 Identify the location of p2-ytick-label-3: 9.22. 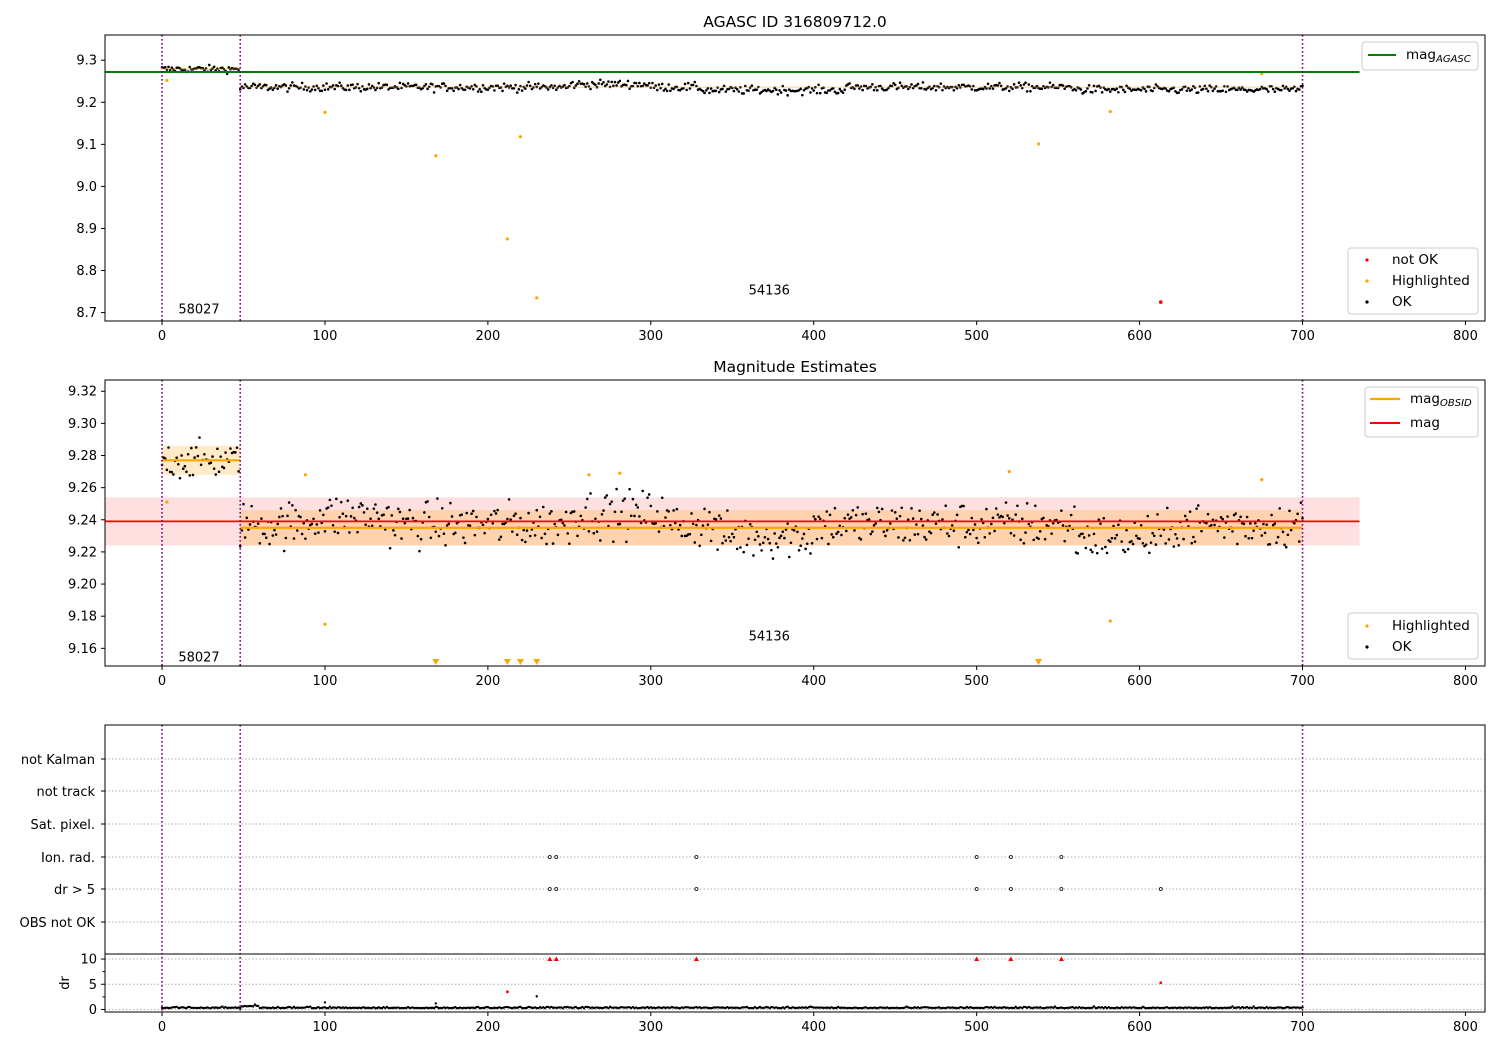
(82, 552).